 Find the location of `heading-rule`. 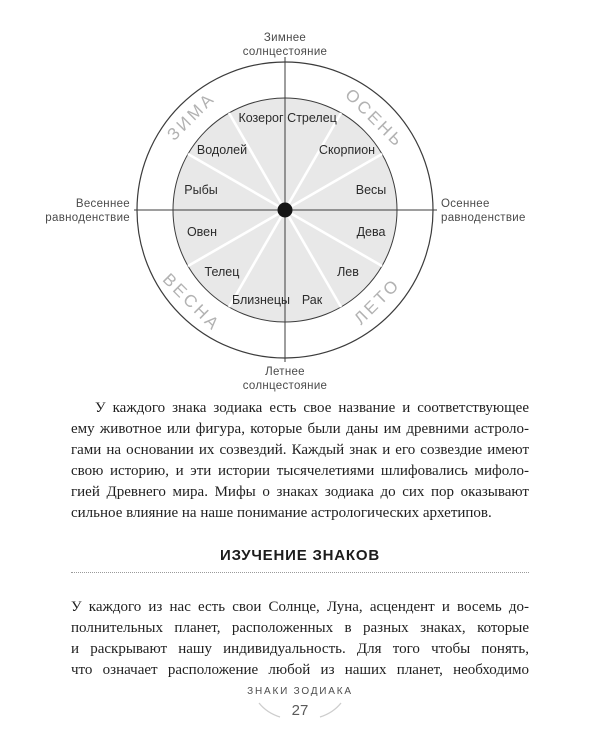

heading-rule is located at coordinates (300, 572).